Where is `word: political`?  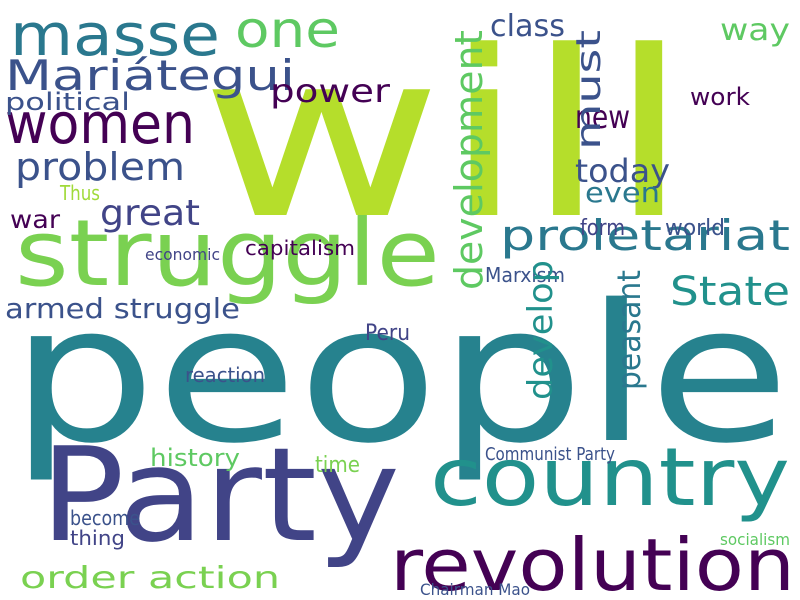 word: political is located at coordinates (67, 102).